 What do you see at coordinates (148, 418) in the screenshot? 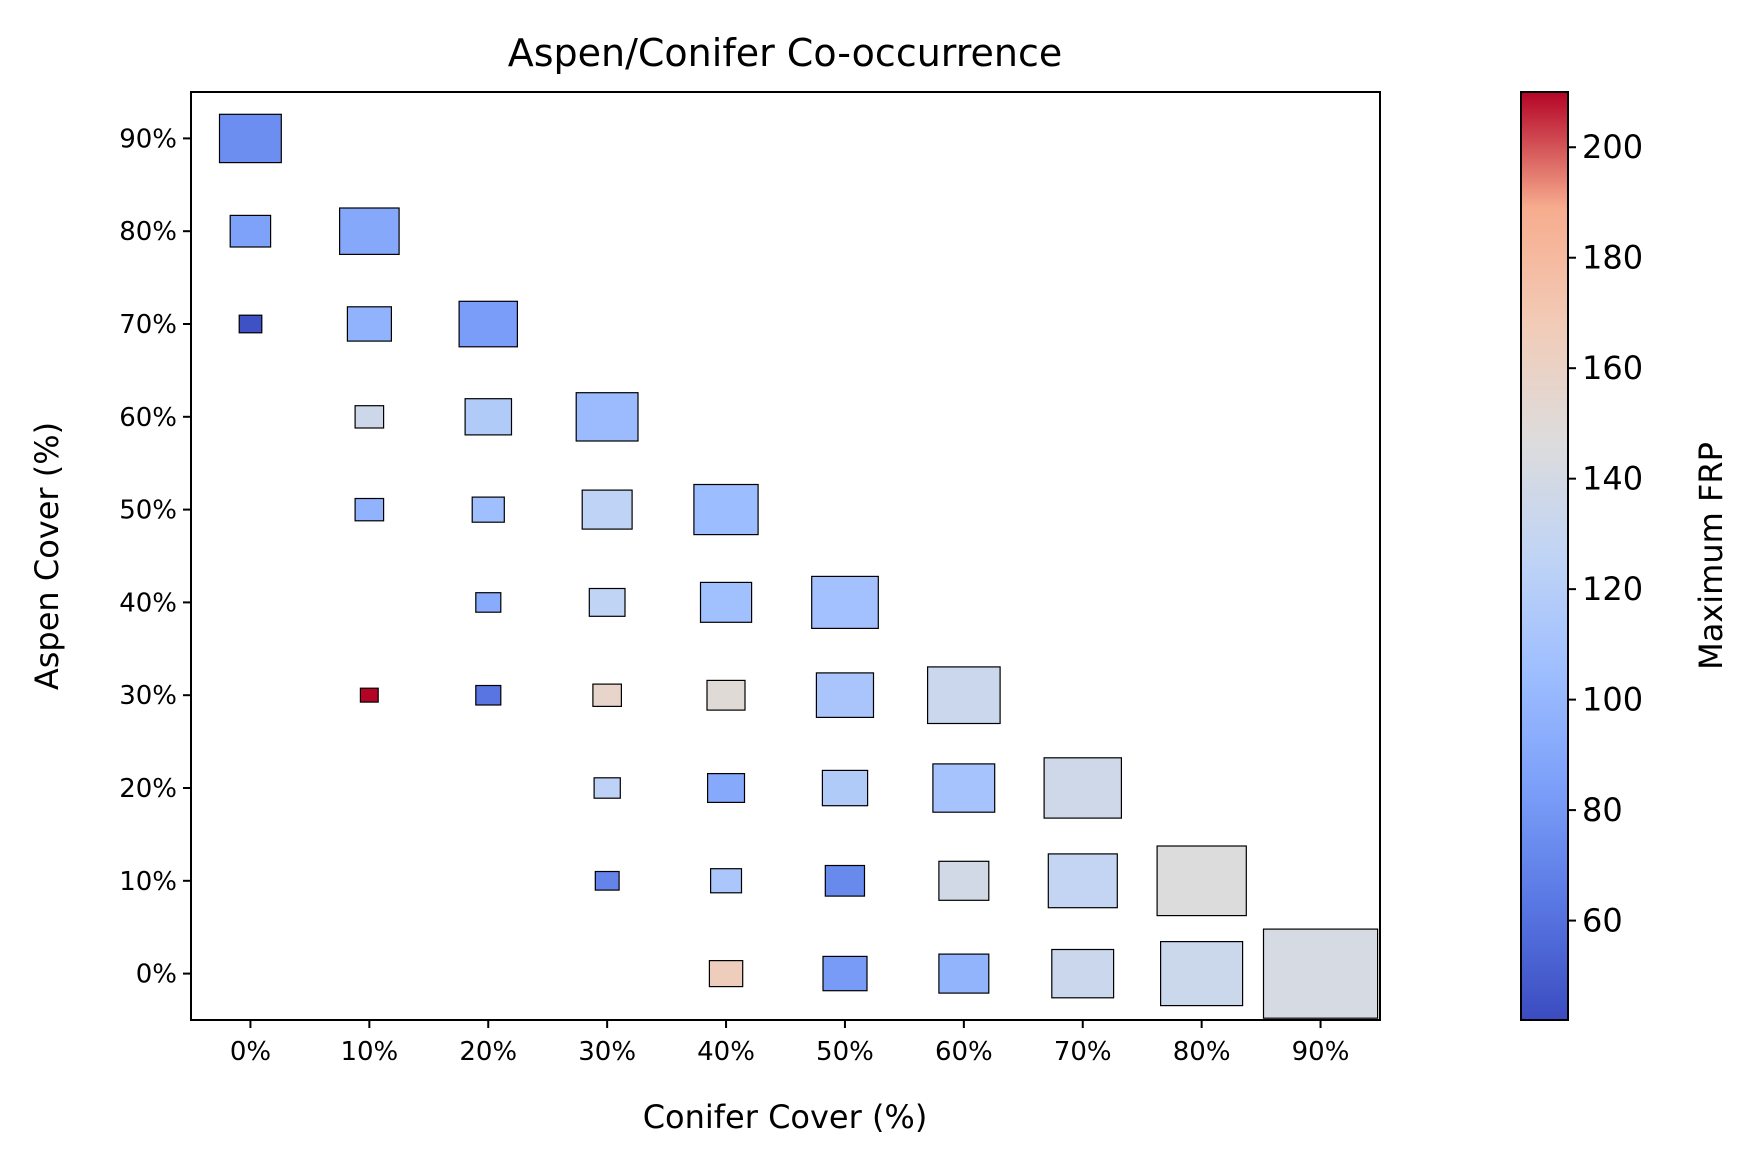
I see `y-tick-label: 60%` at bounding box center [148, 418].